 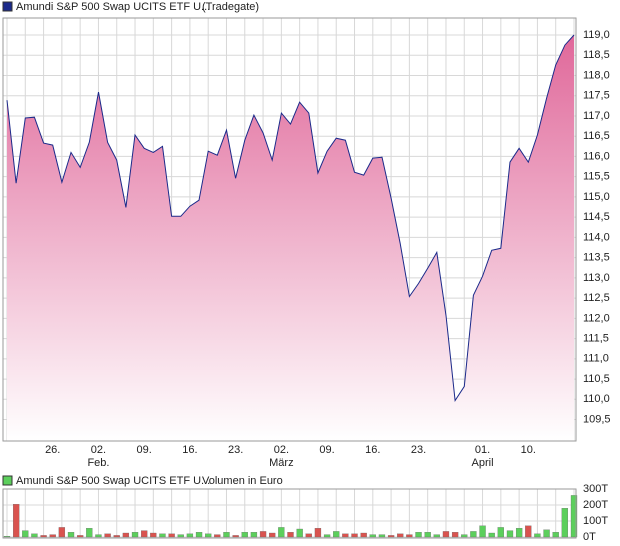 What do you see at coordinates (596, 399) in the screenshot?
I see `y-tick-label: 110,0` at bounding box center [596, 399].